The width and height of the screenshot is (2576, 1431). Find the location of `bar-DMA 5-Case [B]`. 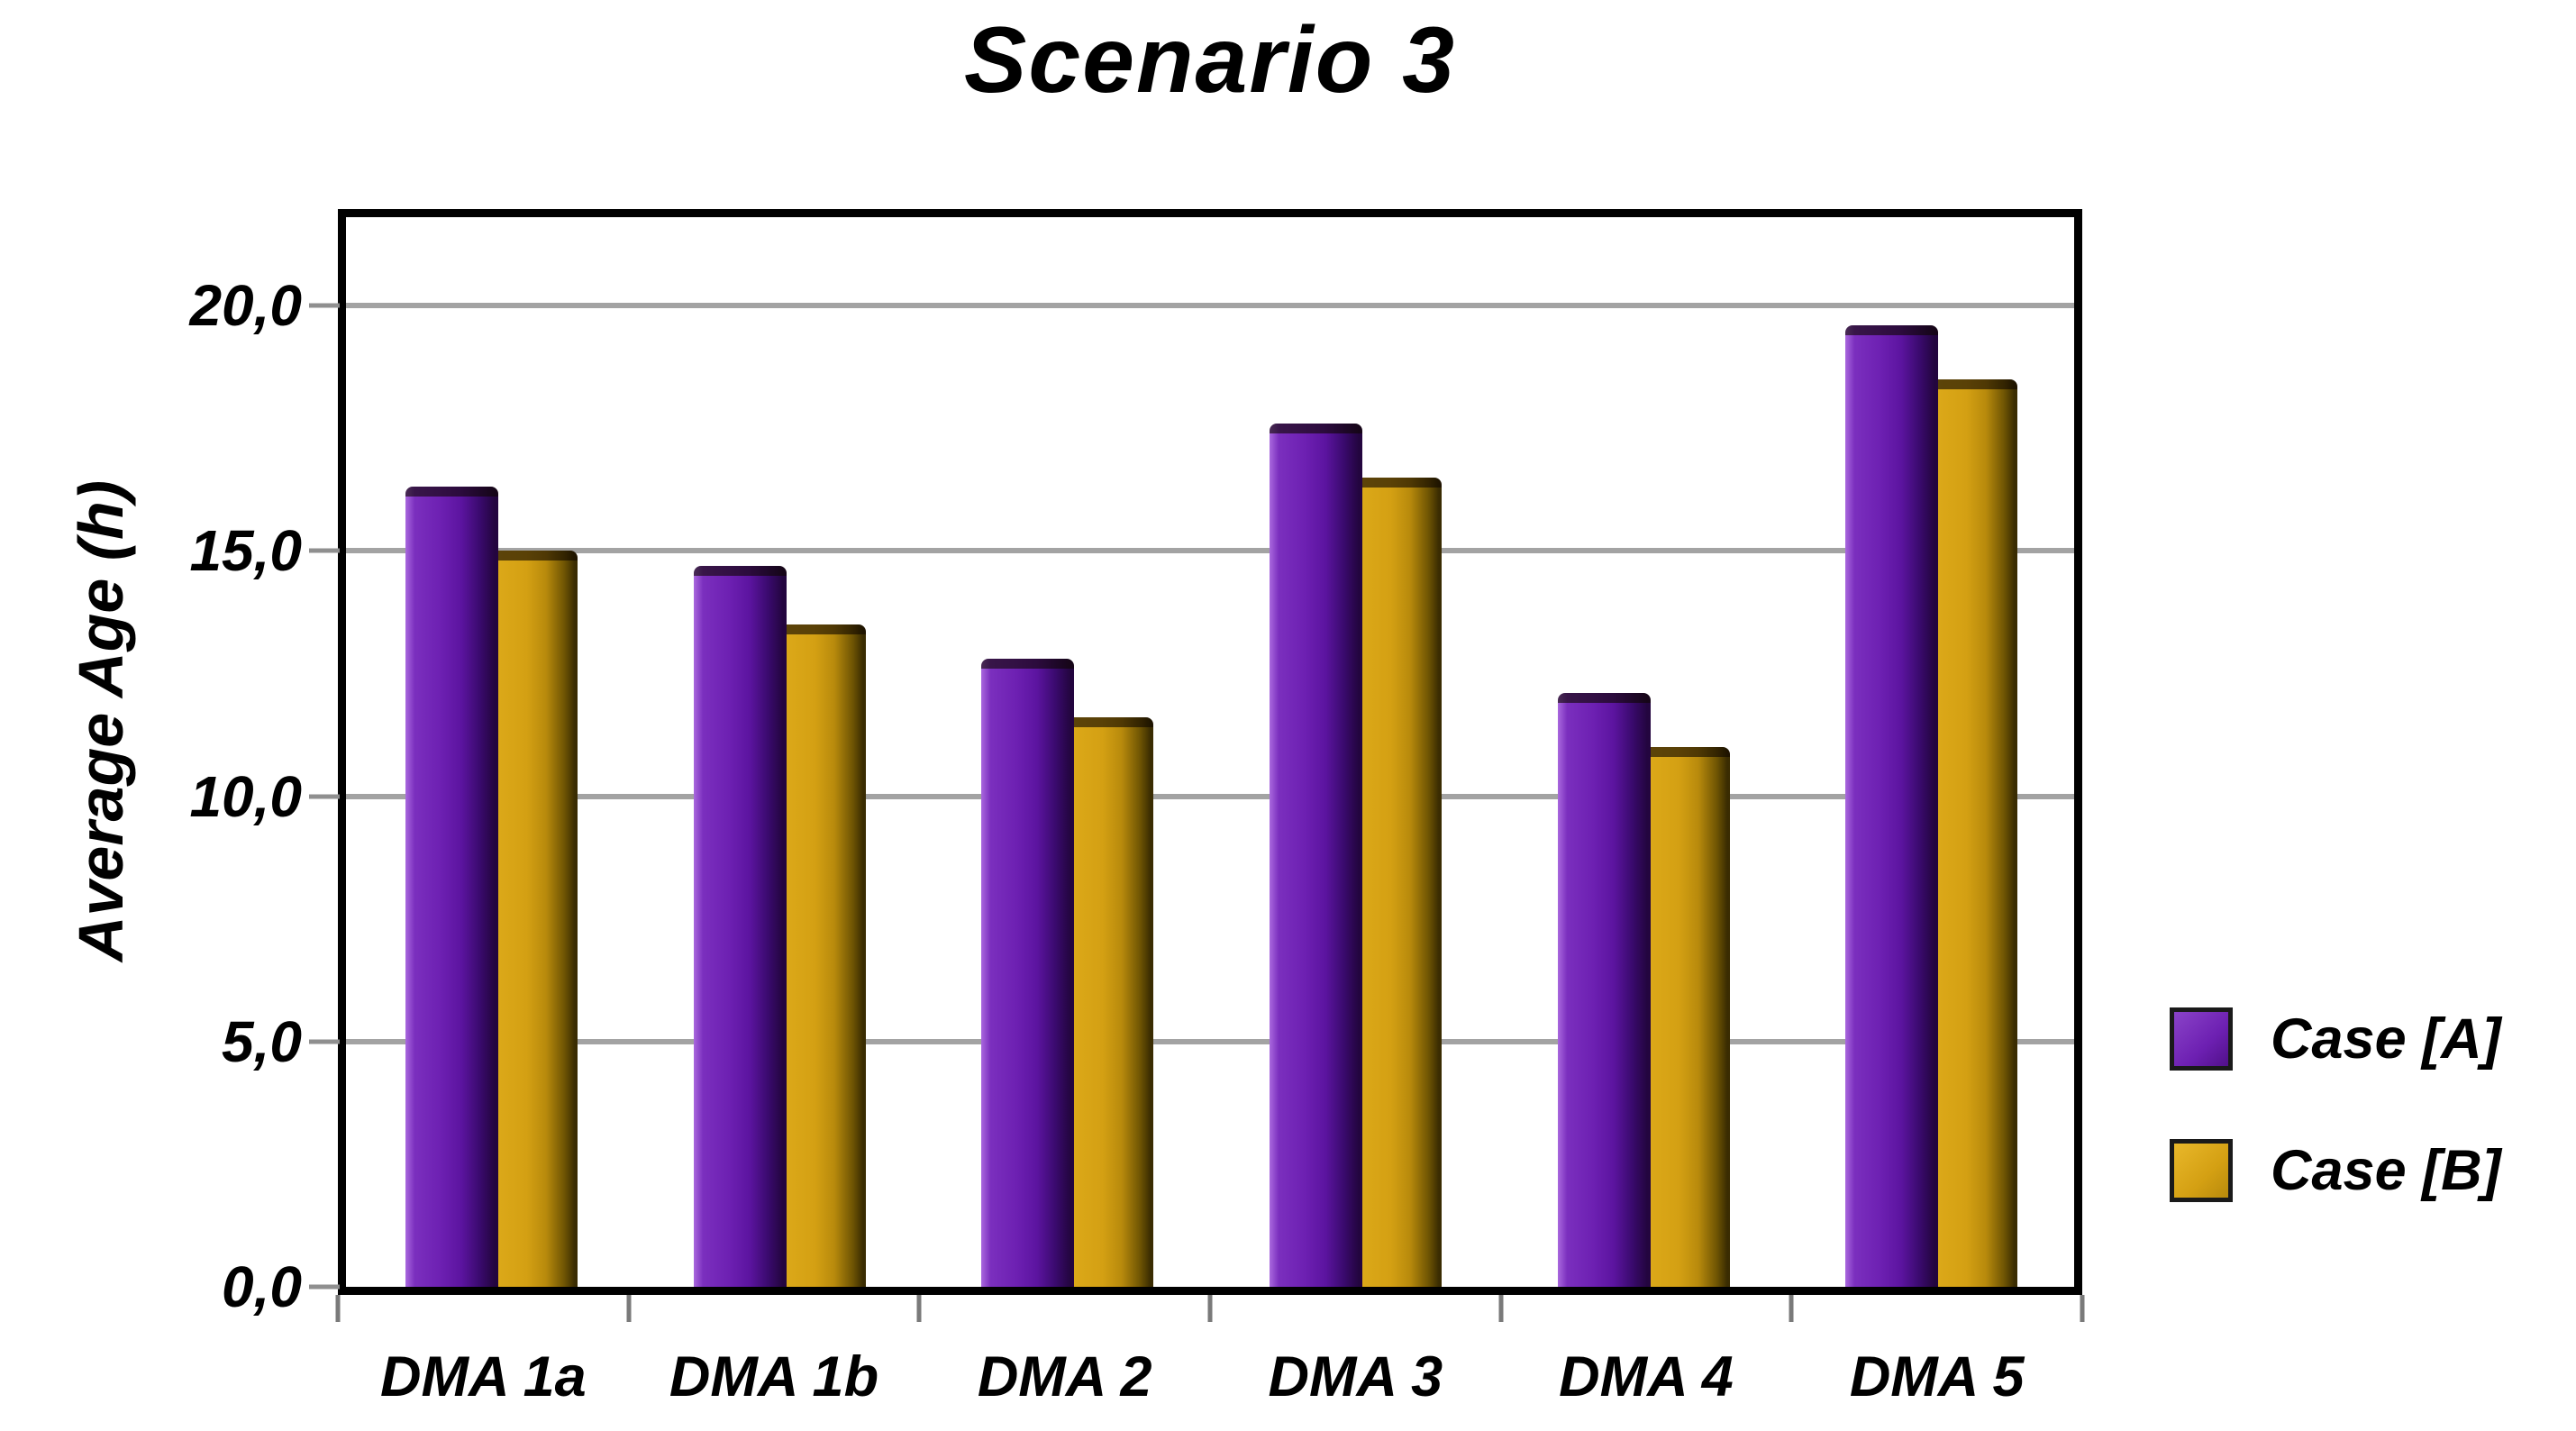

bar-DMA 5-Case [B] is located at coordinates (1971, 832).